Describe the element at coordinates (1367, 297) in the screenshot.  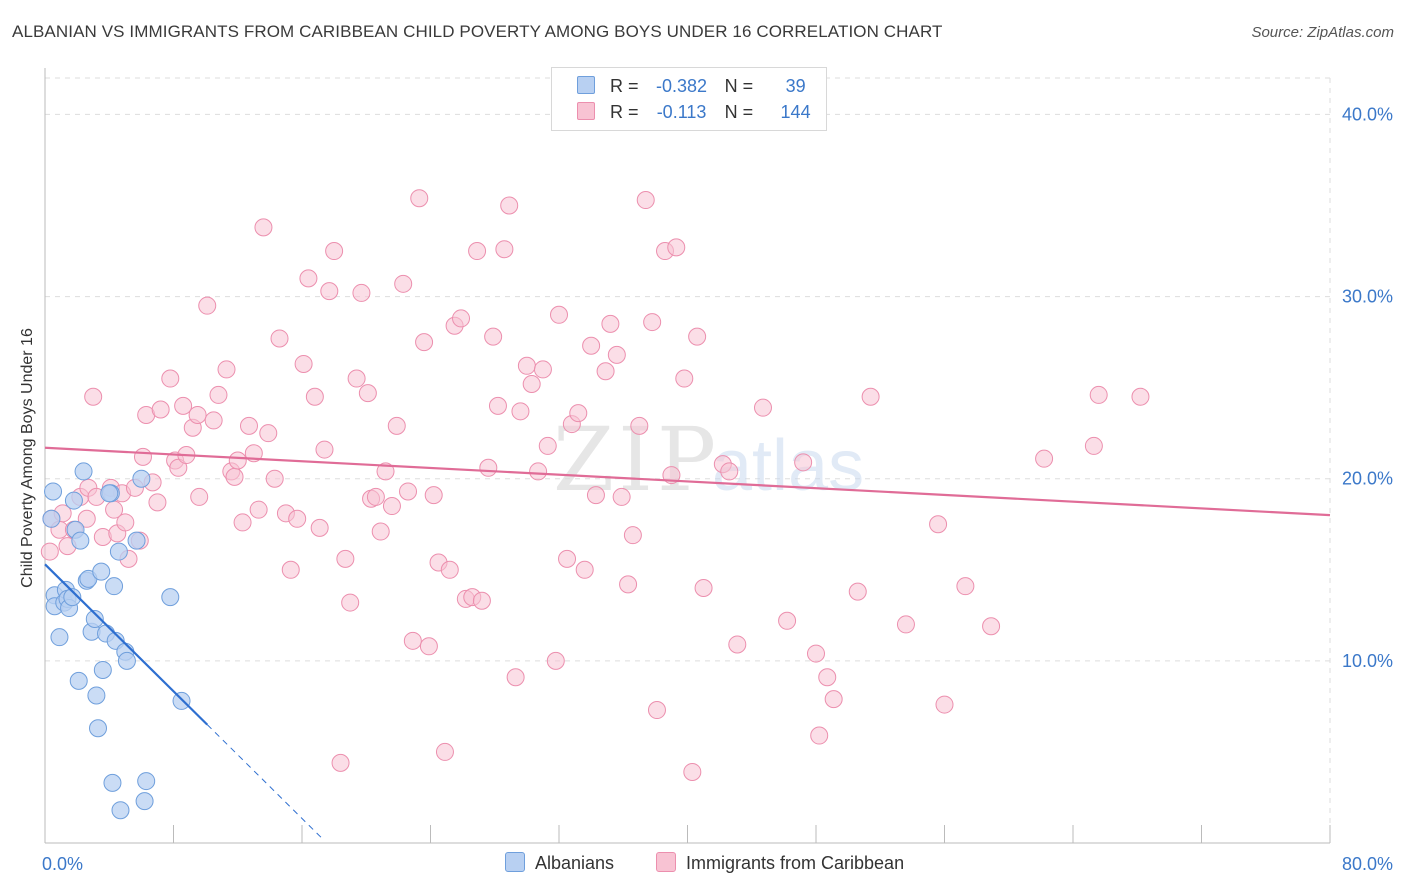
I see `y-tick-label: 30.0%` at that location.